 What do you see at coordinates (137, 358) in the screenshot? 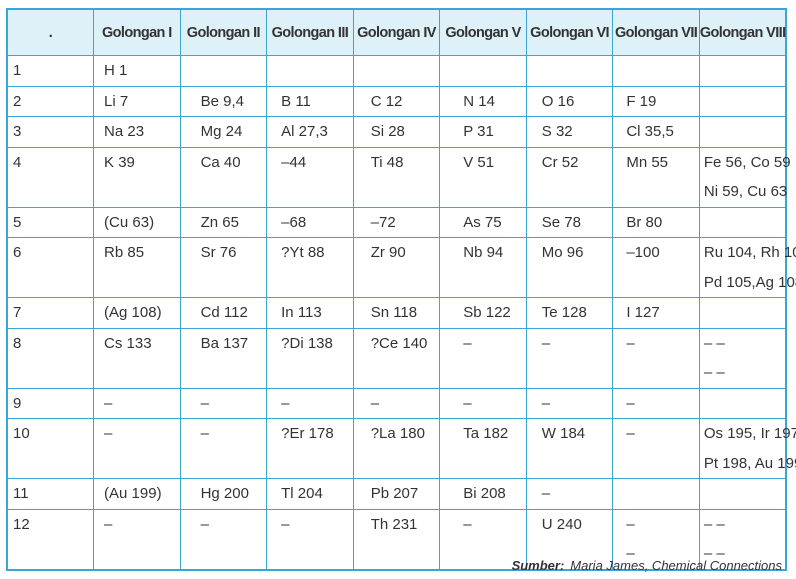
I see `table-cell: Cs 133` at bounding box center [137, 358].